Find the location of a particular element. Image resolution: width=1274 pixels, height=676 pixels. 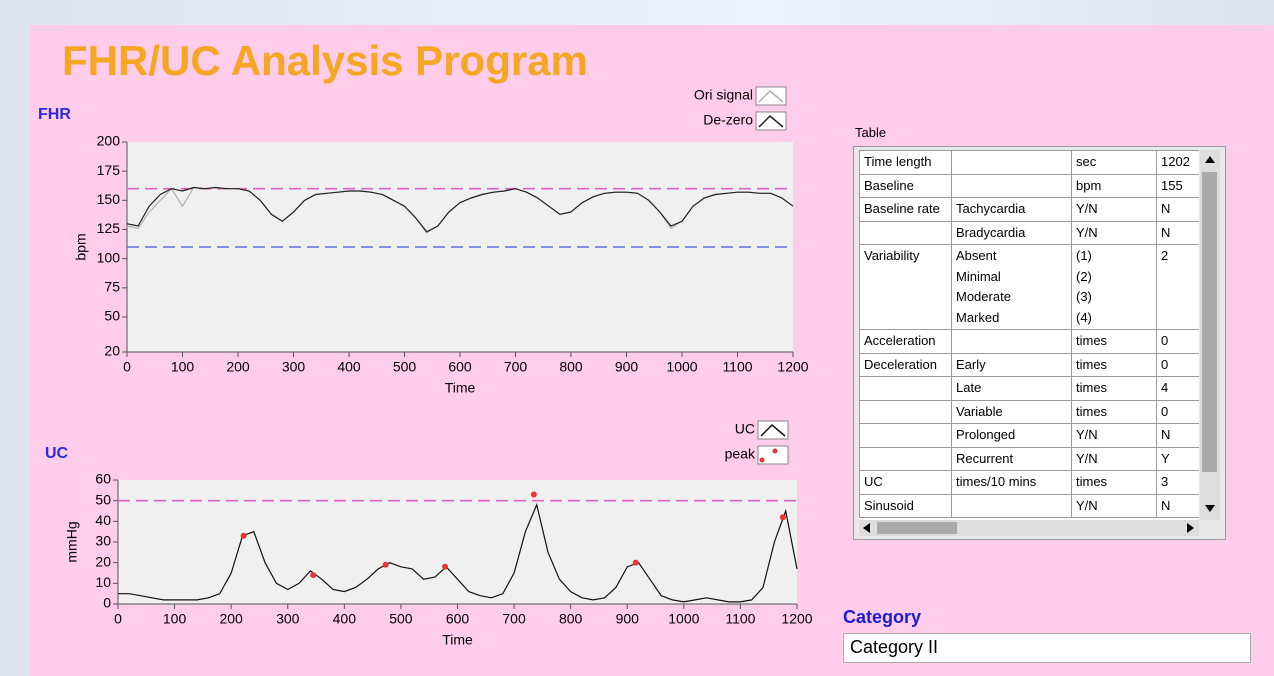

table-row: Deceleration Early times 0 is located at coordinates (1029, 364).